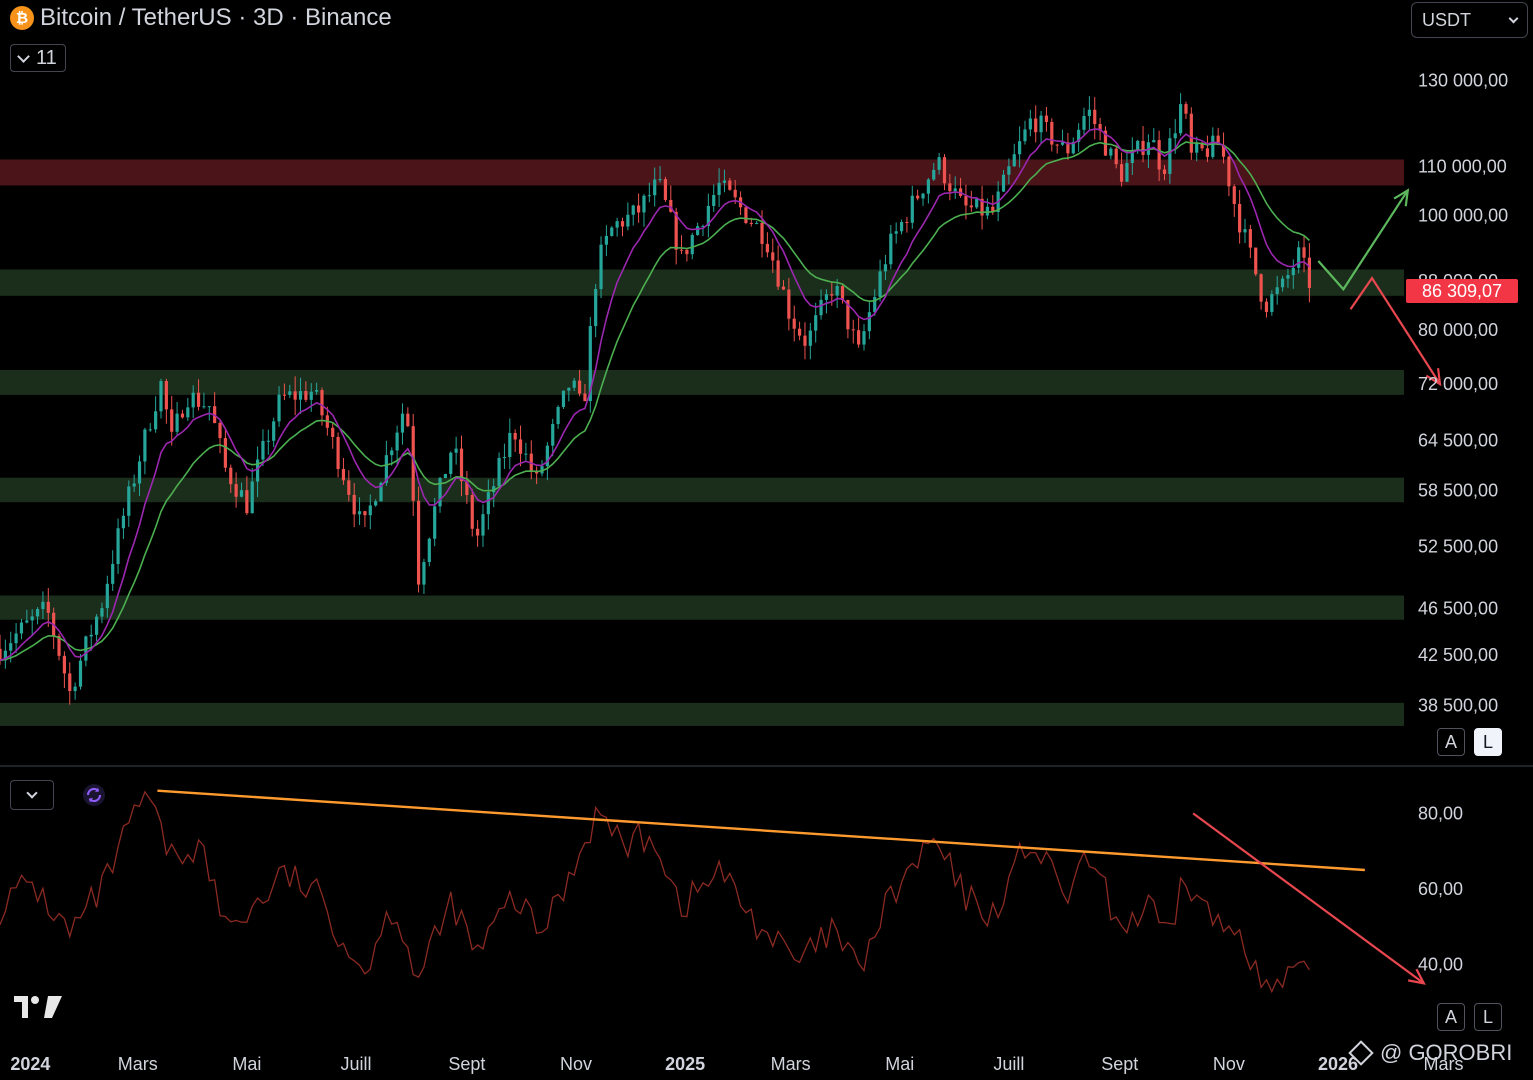 This screenshot has height=1080, width=1533. Describe the element at coordinates (23, 56) in the screenshot. I see `chevron-down-icon` at that location.